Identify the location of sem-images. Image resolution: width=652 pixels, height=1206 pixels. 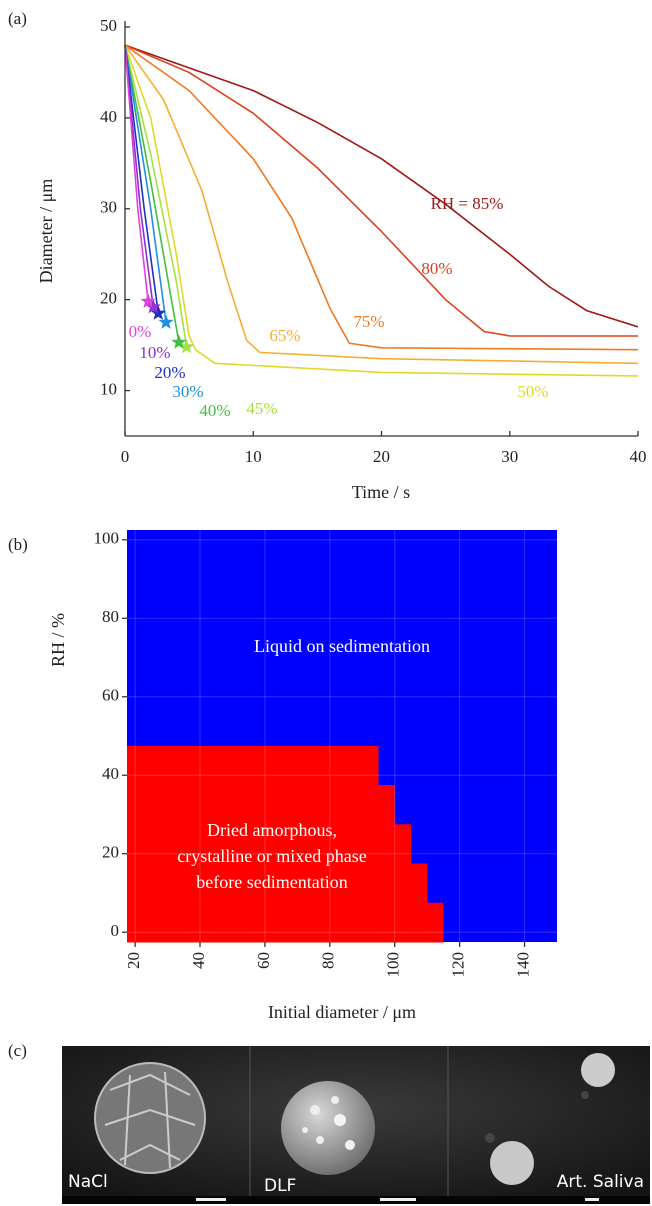
(356, 1125).